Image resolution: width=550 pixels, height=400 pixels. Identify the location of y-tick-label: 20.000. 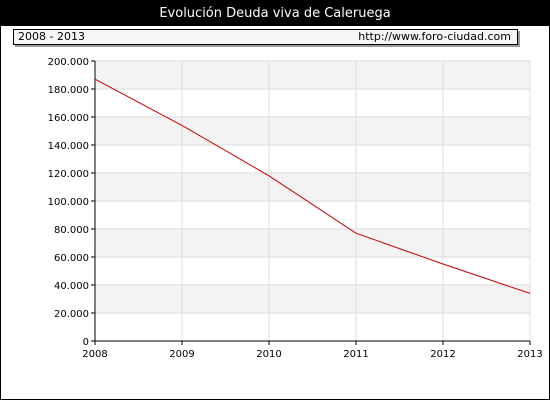
(71, 314).